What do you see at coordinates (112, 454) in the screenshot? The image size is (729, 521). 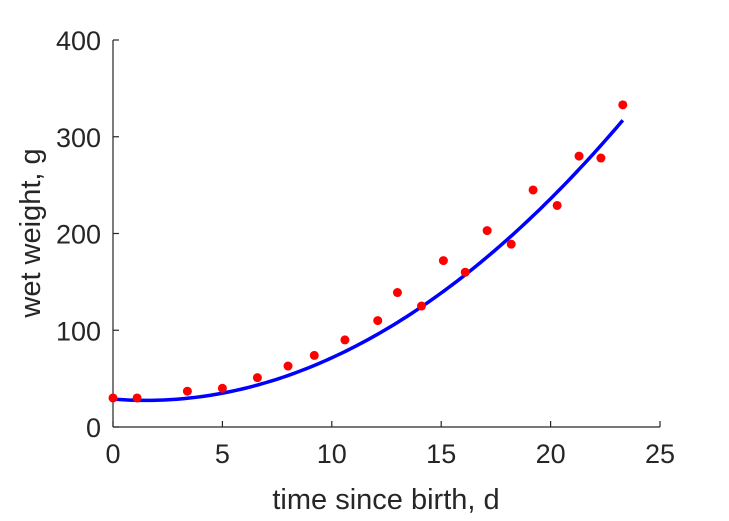 I see `x-tick-label: 0` at bounding box center [112, 454].